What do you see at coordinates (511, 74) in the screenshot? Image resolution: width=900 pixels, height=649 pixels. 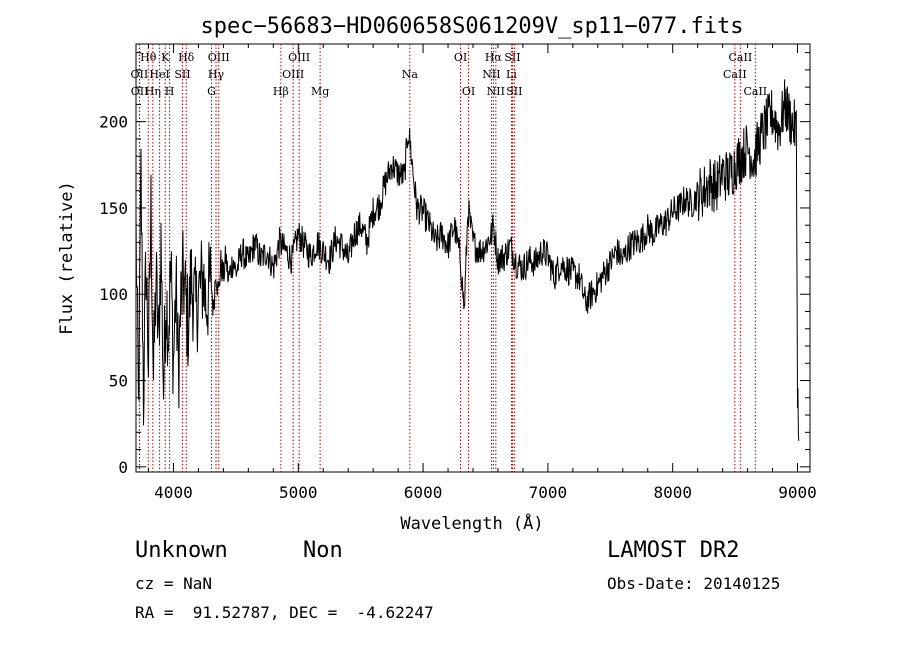 I see `line-label: Li` at bounding box center [511, 74].